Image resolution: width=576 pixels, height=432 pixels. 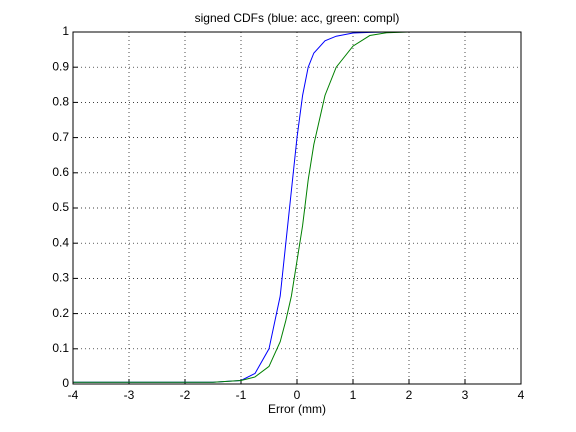 What do you see at coordinates (409, 395) in the screenshot?
I see `x-tick-label: 2` at bounding box center [409, 395].